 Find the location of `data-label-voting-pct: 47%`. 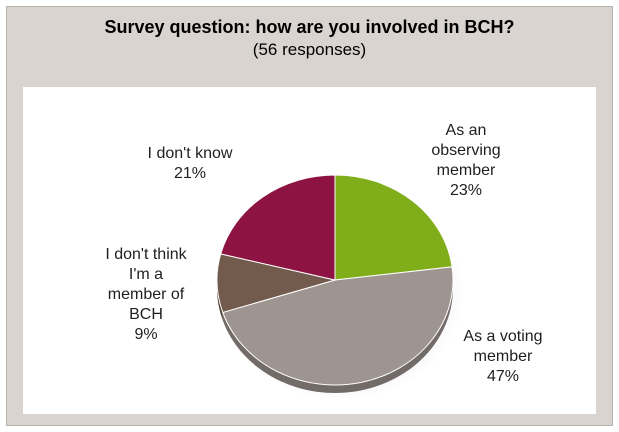

data-label-voting-pct: 47% is located at coordinates (503, 376).